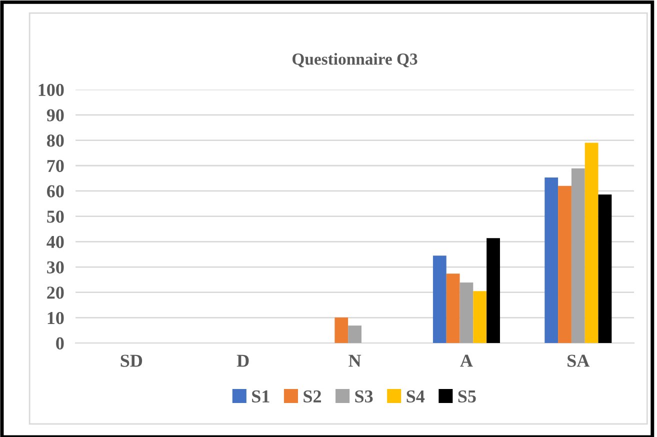 The image size is (657, 437). What do you see at coordinates (55, 292) in the screenshot?
I see `y-tick-label: 20` at bounding box center [55, 292].